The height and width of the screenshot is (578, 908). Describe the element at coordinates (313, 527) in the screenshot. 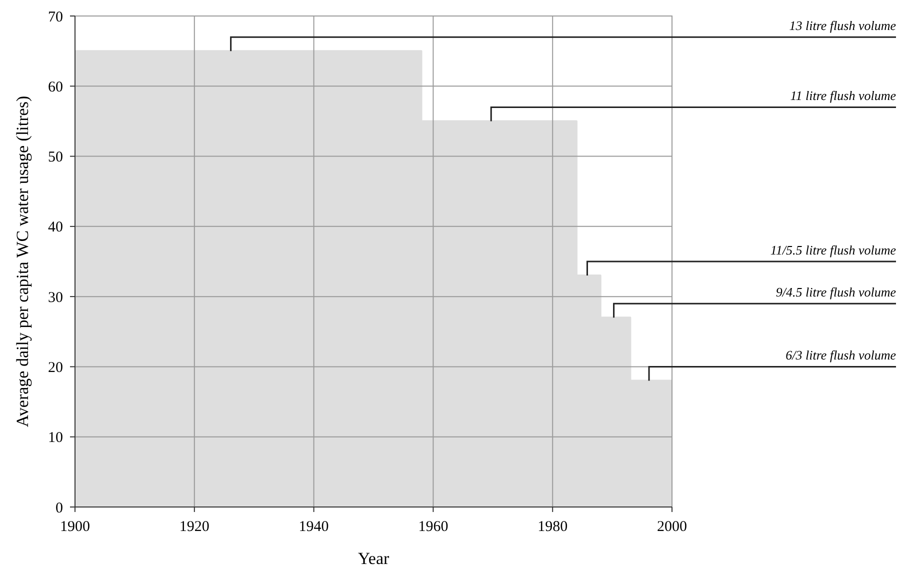

I see `x-tick-label: 1940` at that location.